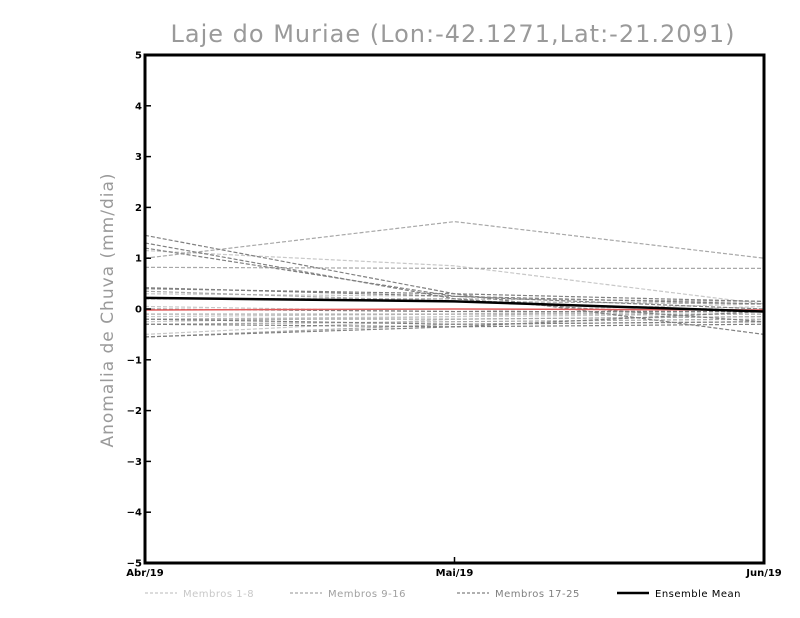  Describe the element at coordinates (454, 295) in the screenshot. I see `series-line-m21` at that location.